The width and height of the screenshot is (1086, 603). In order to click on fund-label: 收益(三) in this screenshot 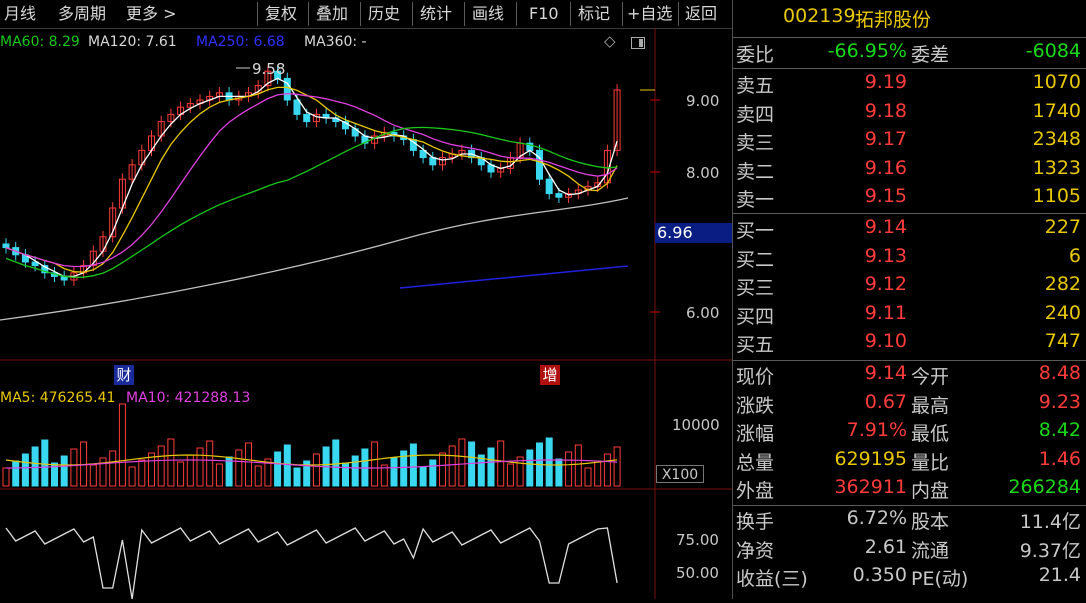, I will do `click(772, 579)`.